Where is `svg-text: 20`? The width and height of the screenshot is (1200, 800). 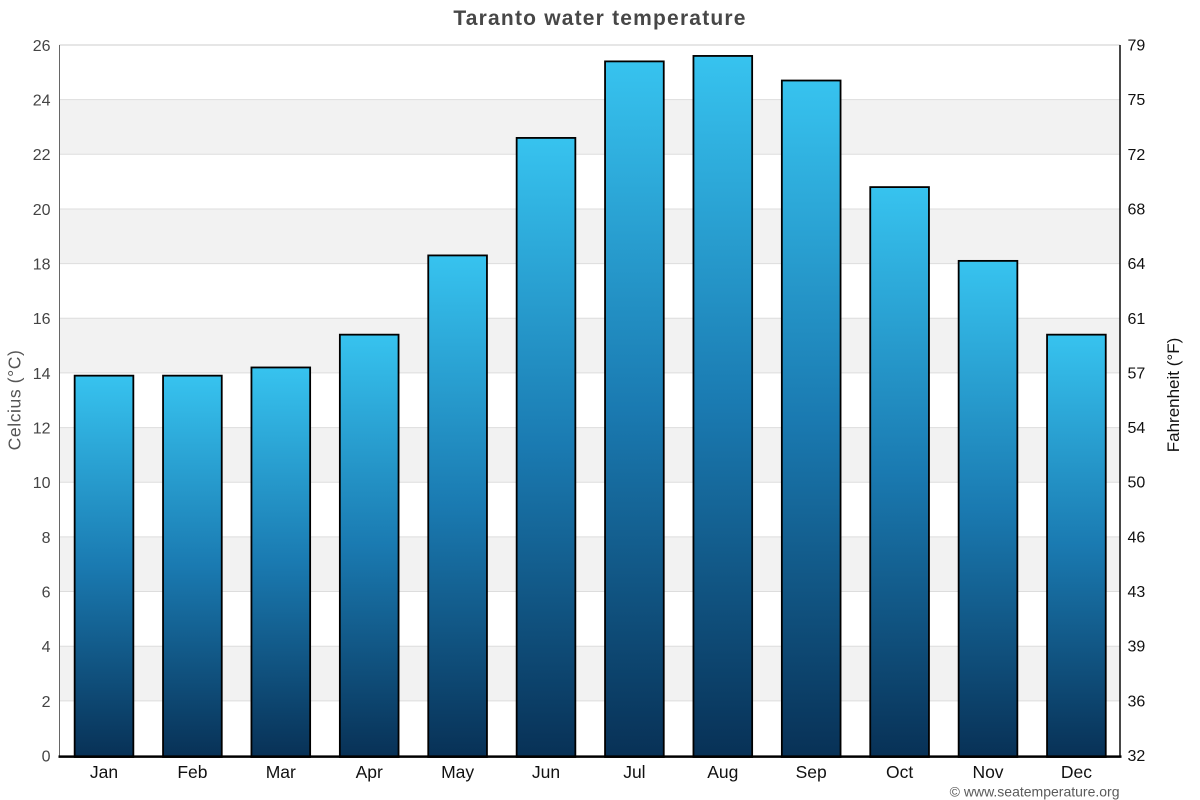
svg-text: 20 is located at coordinates (42, 210).